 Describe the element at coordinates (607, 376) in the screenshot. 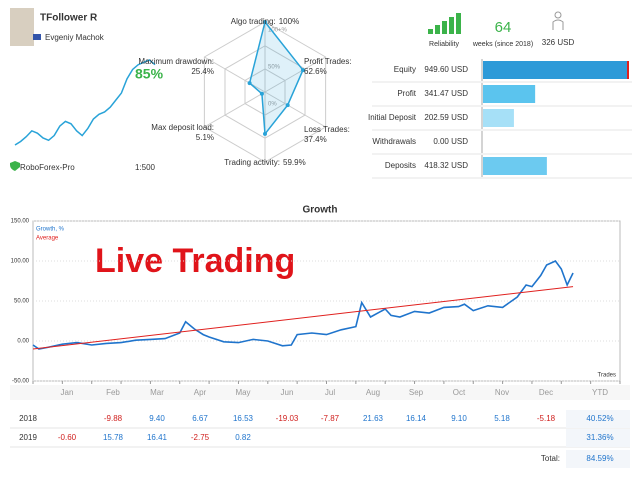

I see `x-axis-label: Trades` at that location.